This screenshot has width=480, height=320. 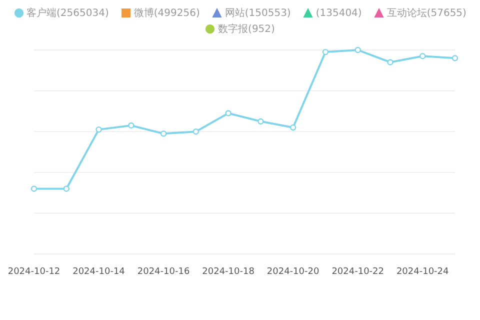 I want to click on legend-label: (135404), so click(x=339, y=13).